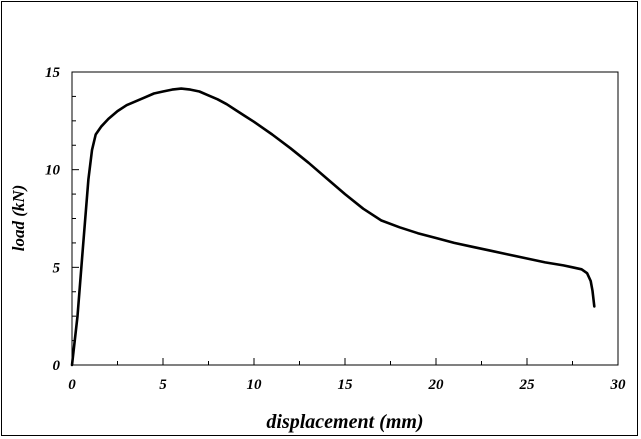 Image resolution: width=641 pixels, height=439 pixels. I want to click on x-tick-label: 20, so click(436, 385).